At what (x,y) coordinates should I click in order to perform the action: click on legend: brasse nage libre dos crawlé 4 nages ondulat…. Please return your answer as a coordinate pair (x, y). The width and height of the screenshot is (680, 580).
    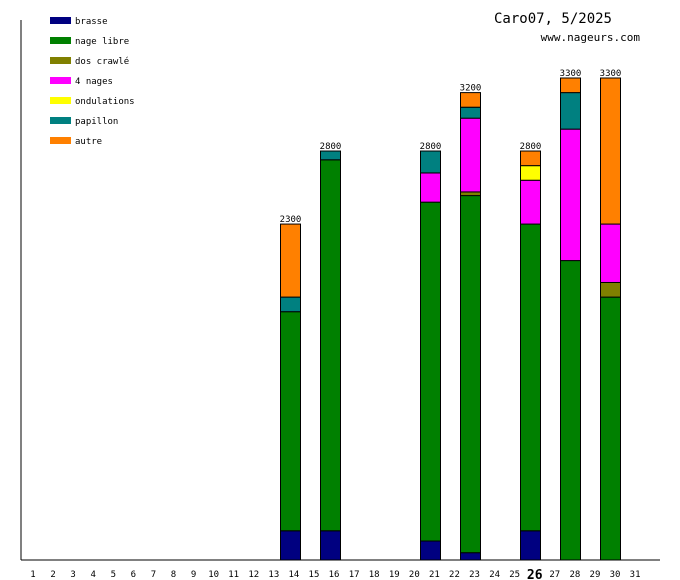
    Looking at the image, I should click on (92, 82).